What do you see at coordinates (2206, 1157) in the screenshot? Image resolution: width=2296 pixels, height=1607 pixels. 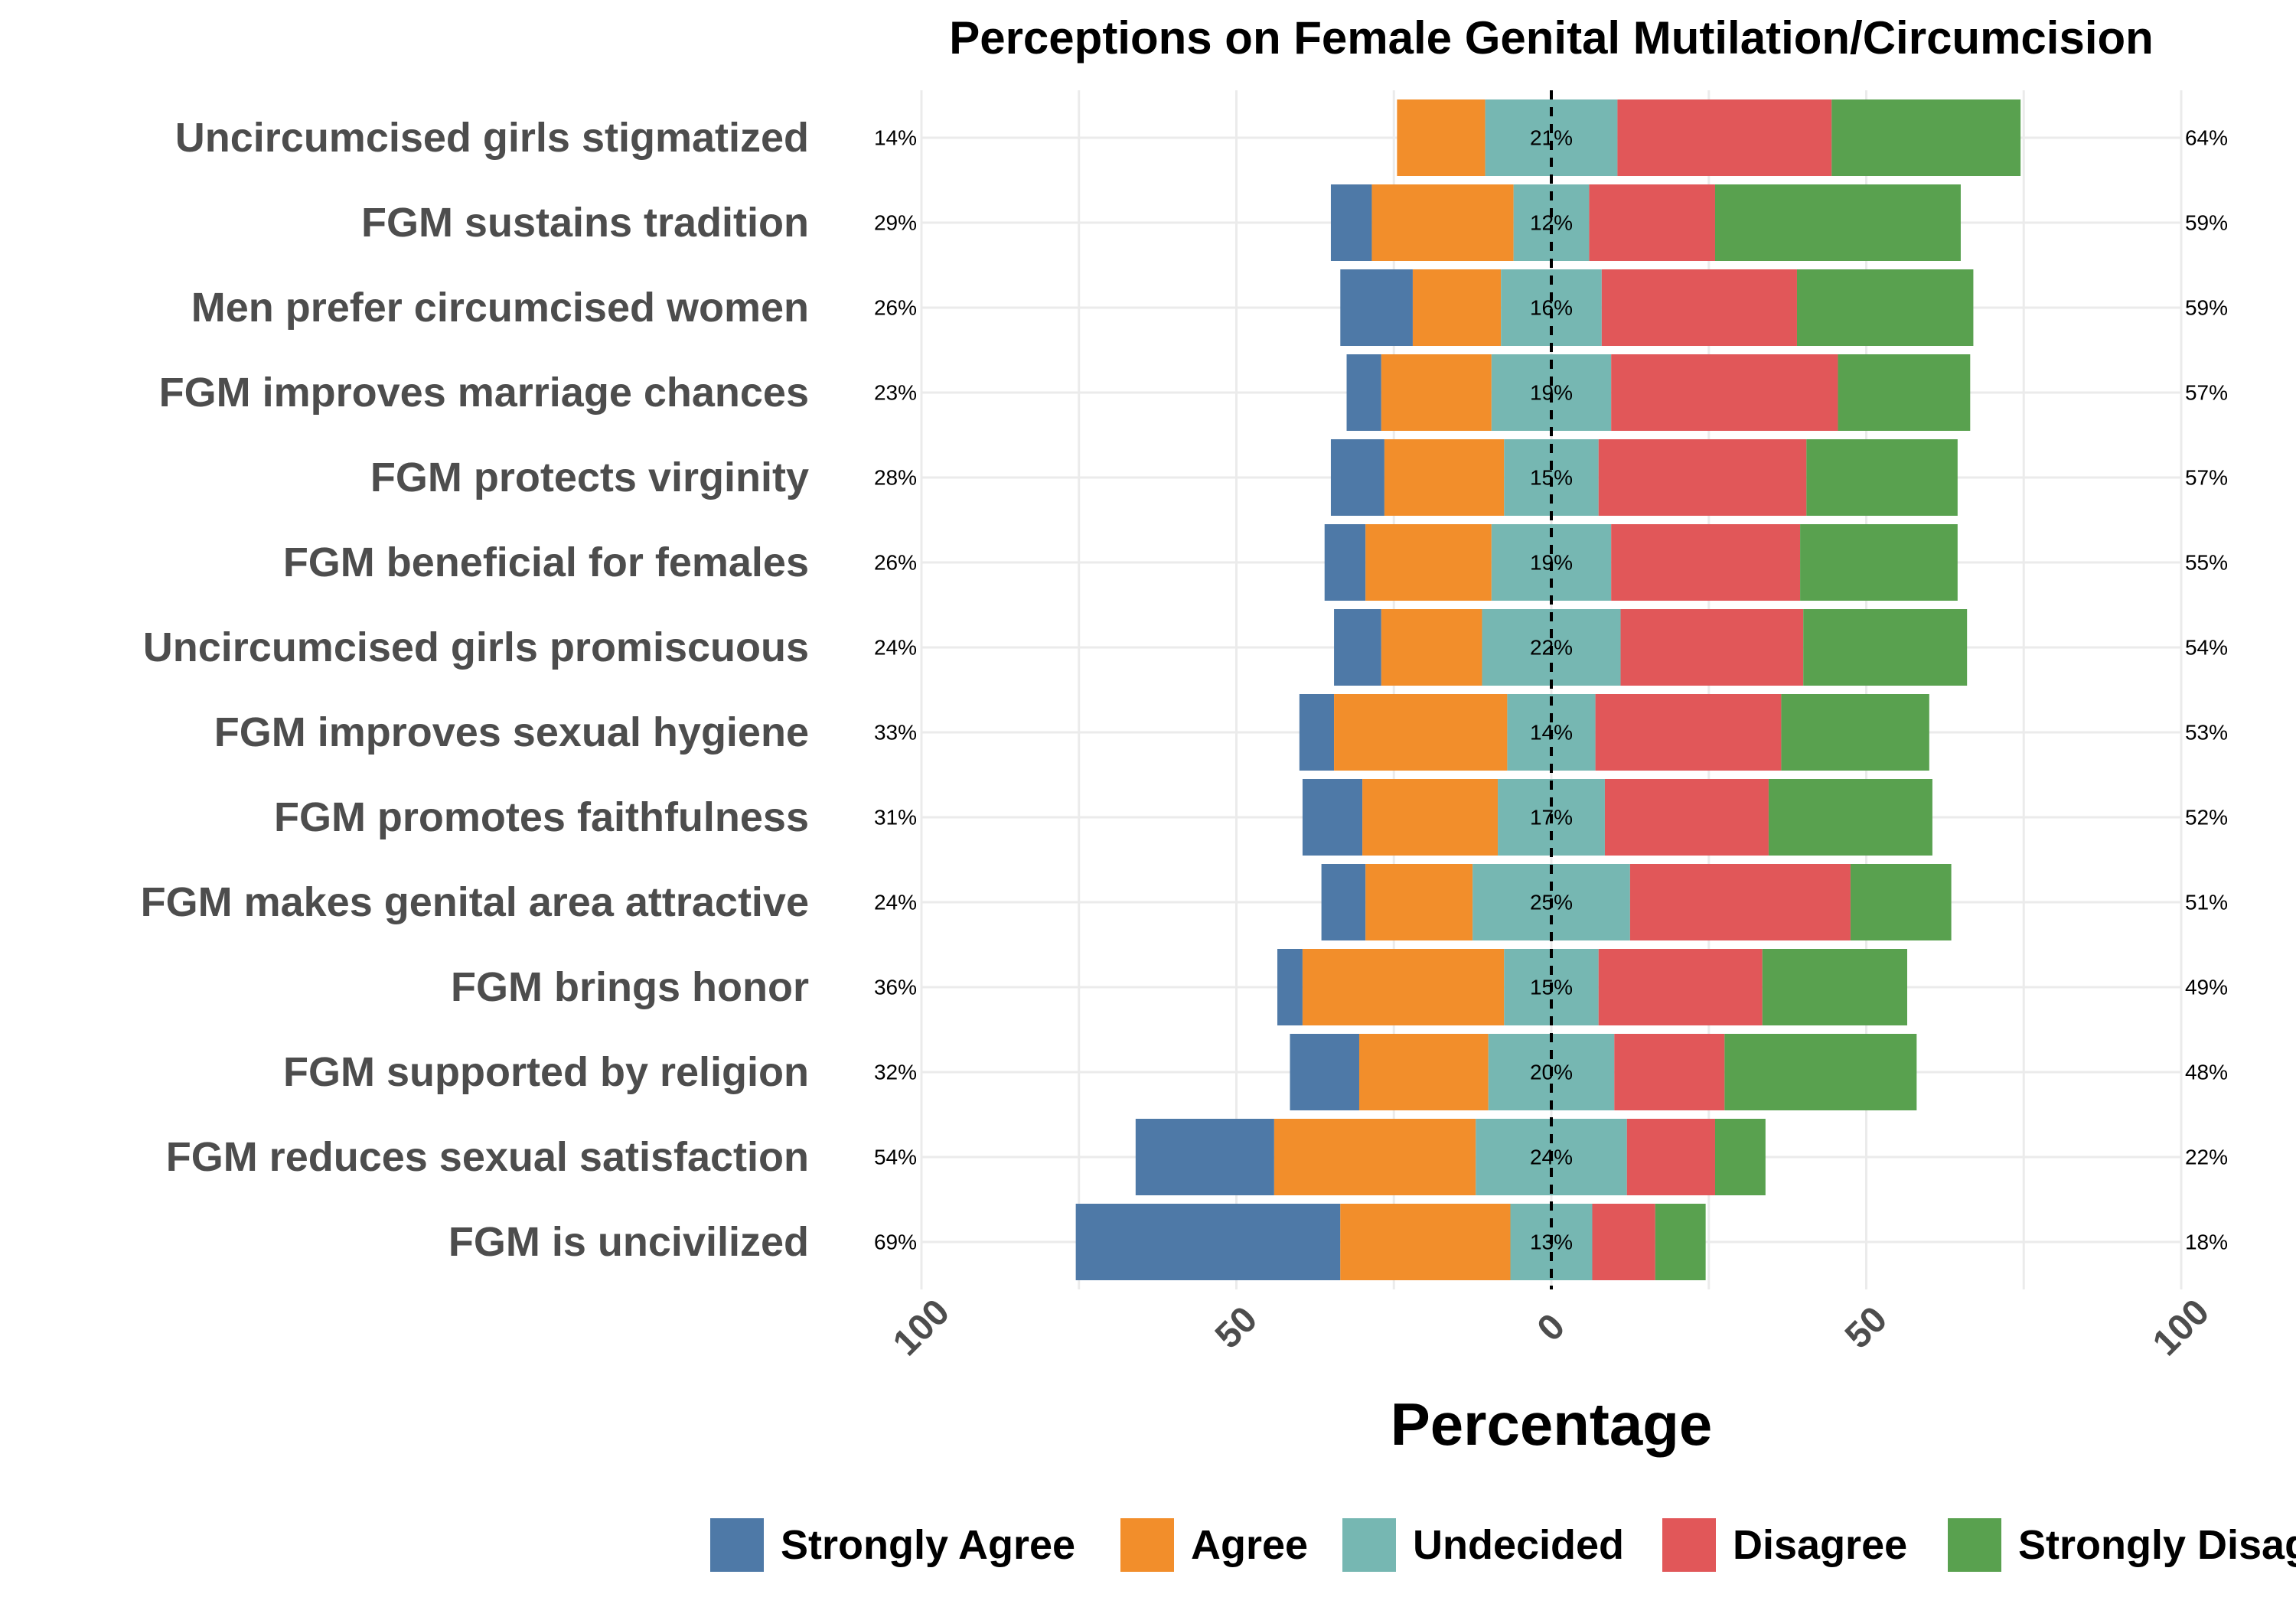 I see `percent-label-disagree: 22%` at bounding box center [2206, 1157].